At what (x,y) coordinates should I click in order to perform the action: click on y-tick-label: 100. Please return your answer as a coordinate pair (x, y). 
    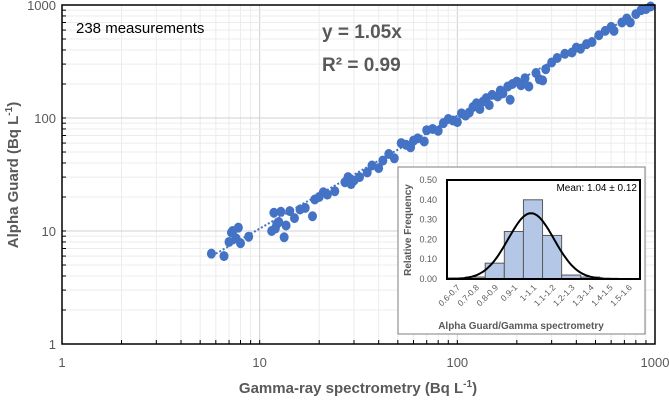
    Looking at the image, I should click on (45, 118).